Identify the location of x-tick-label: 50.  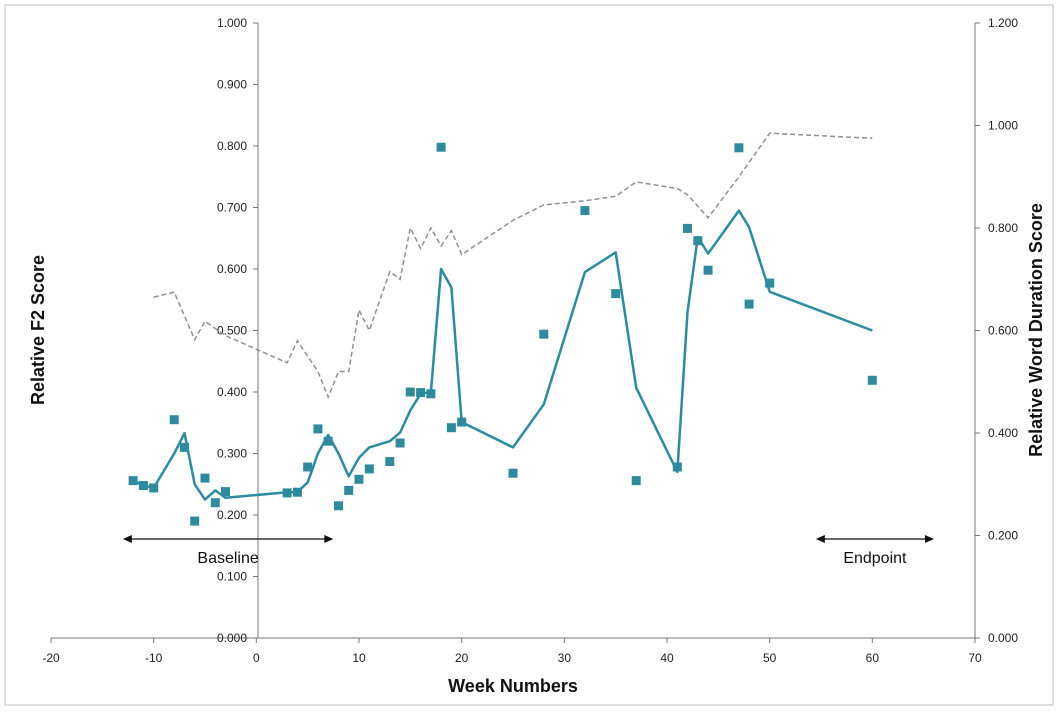
(770, 658).